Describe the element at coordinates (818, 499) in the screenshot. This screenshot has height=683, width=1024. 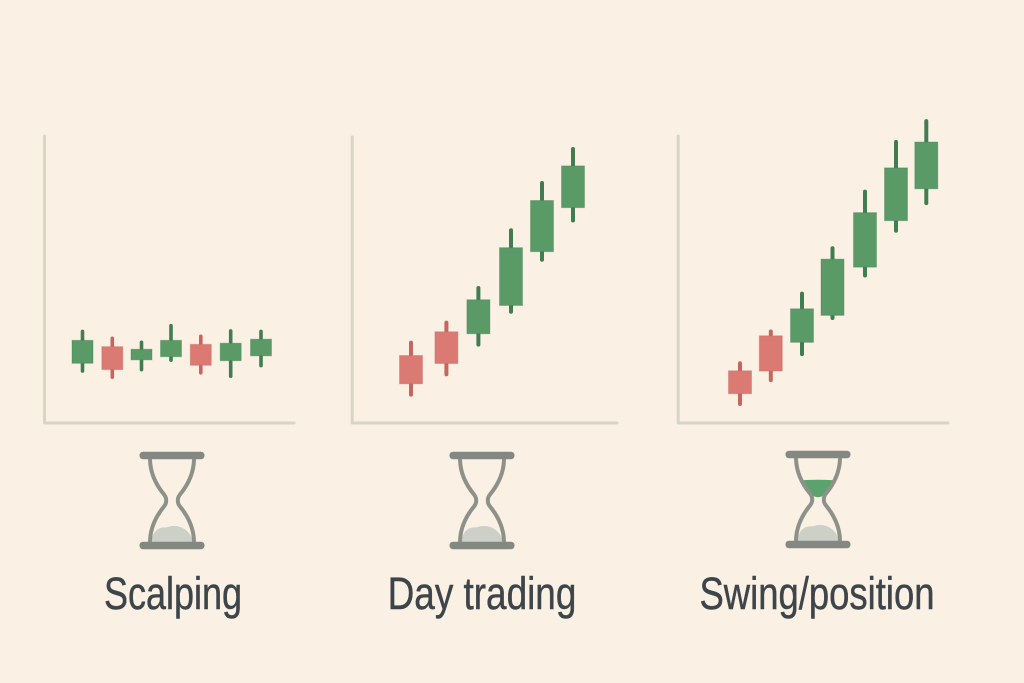
I see `hourglass-icon-swing-position` at that location.